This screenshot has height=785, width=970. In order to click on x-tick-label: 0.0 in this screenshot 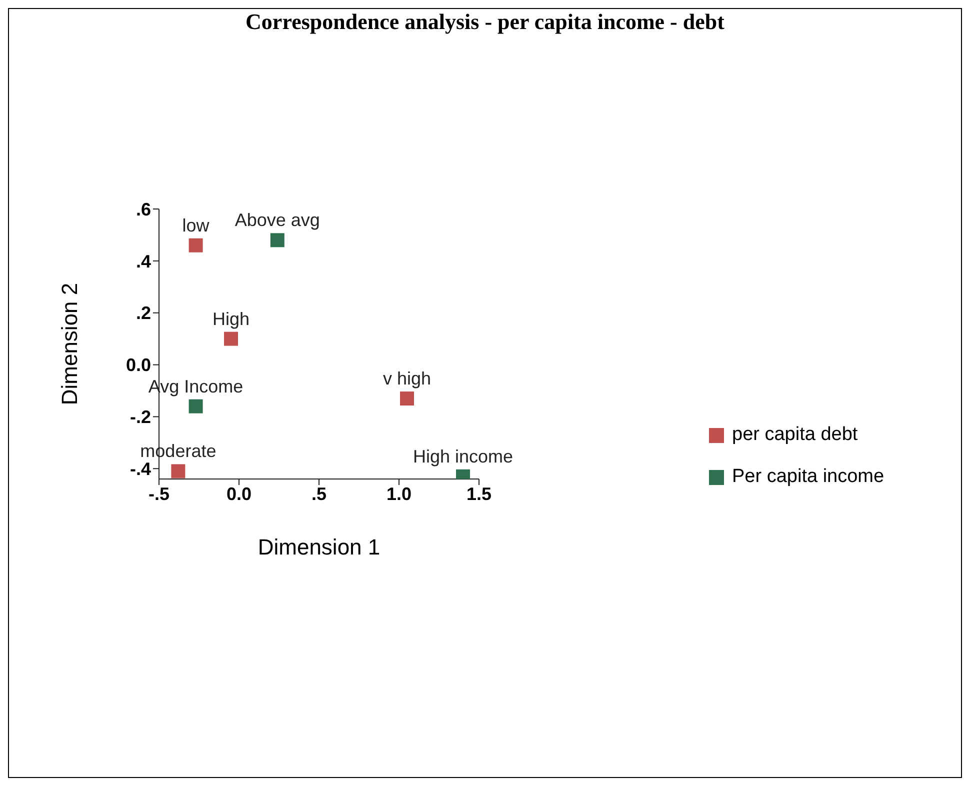, I will do `click(239, 494)`.